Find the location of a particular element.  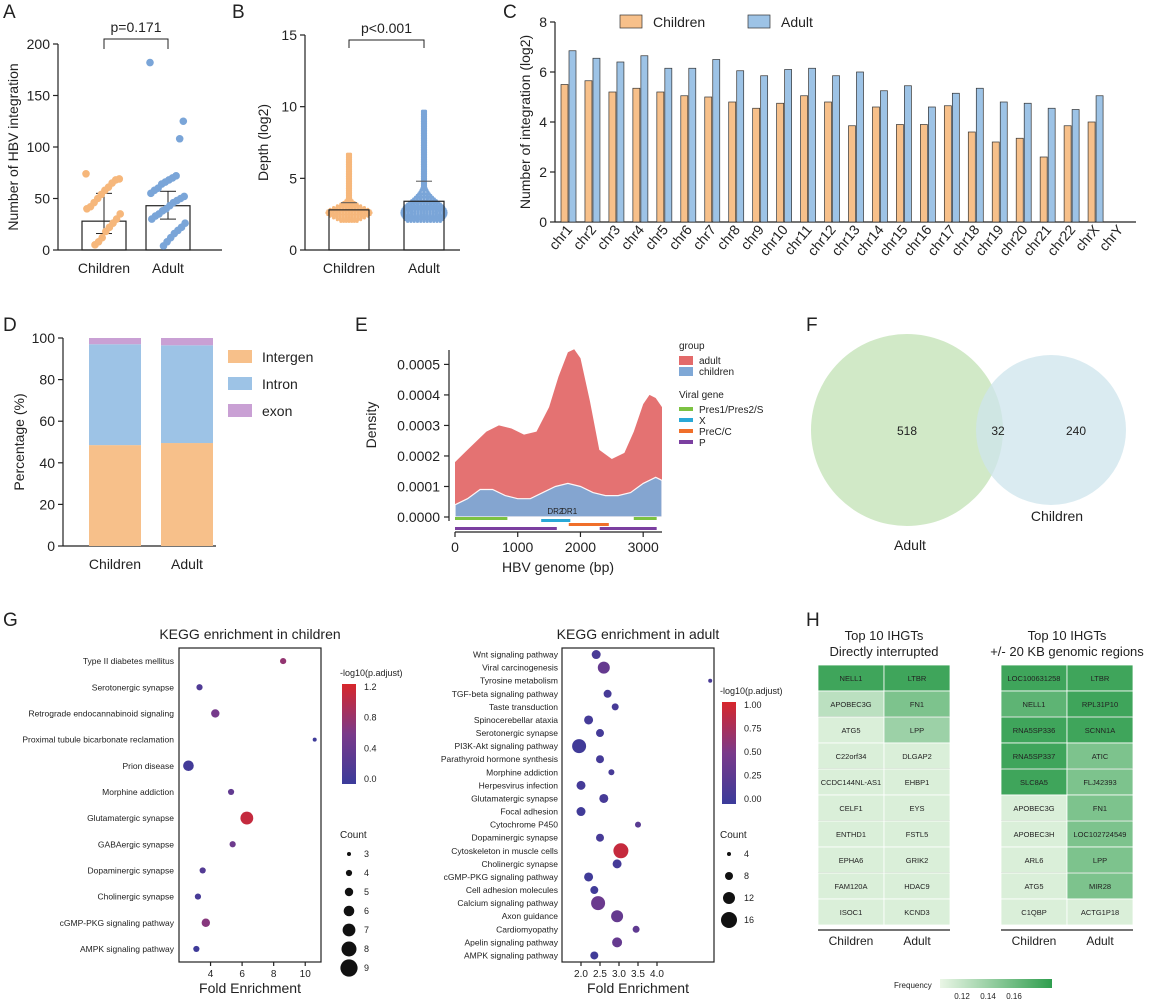

x-tick-label: chrY is located at coordinates (1111, 237).